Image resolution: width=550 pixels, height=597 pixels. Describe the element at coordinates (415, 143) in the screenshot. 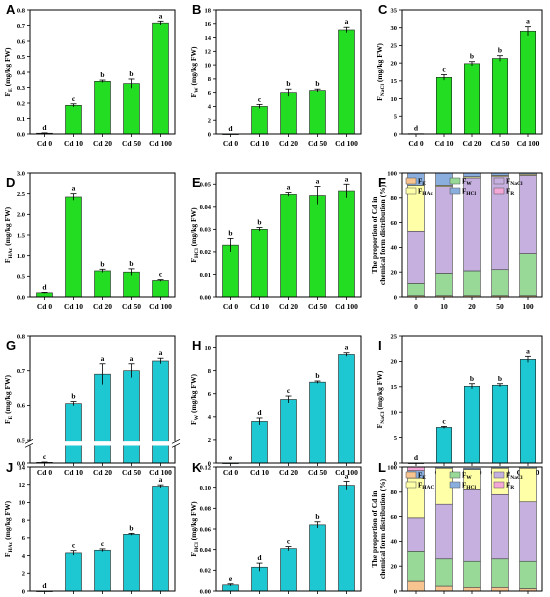

I see `x-tick-label: Cd 0` at that location.